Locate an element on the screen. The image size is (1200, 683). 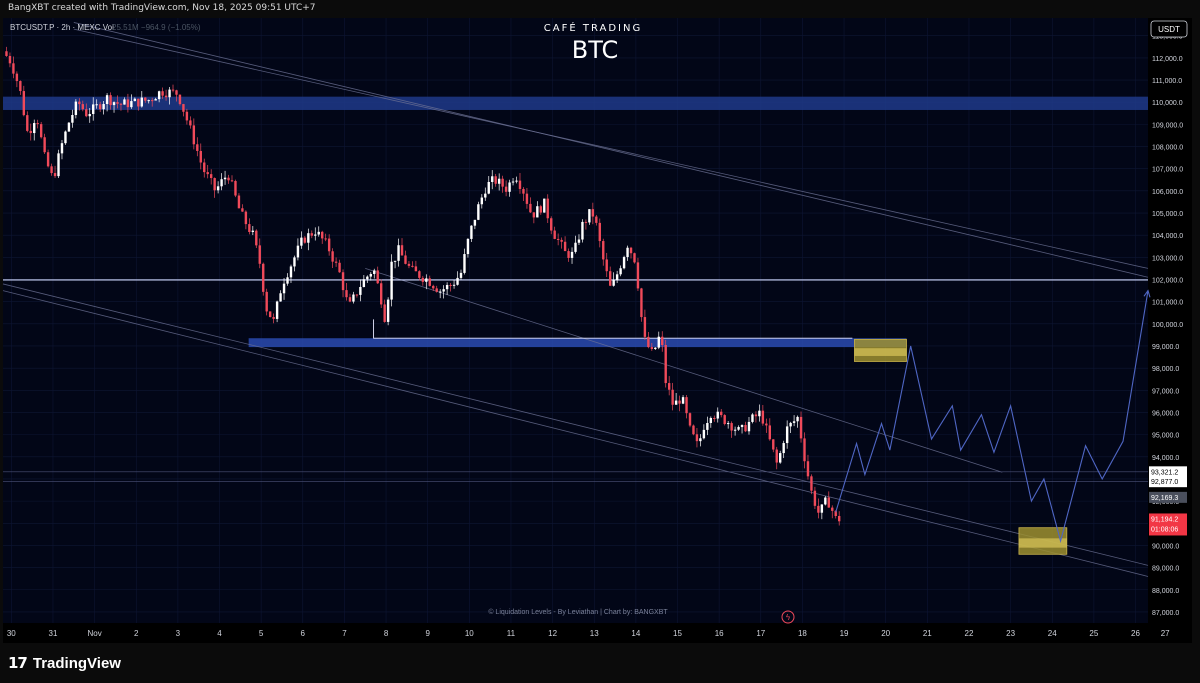
support-bracket is located at coordinates (613, 329).